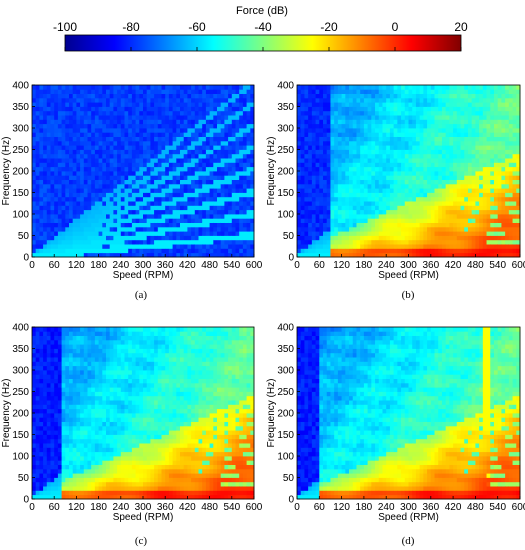 The height and width of the screenshot is (550, 525). What do you see at coordinates (297, 265) in the screenshot?
I see `x-tick-label: 0` at bounding box center [297, 265].